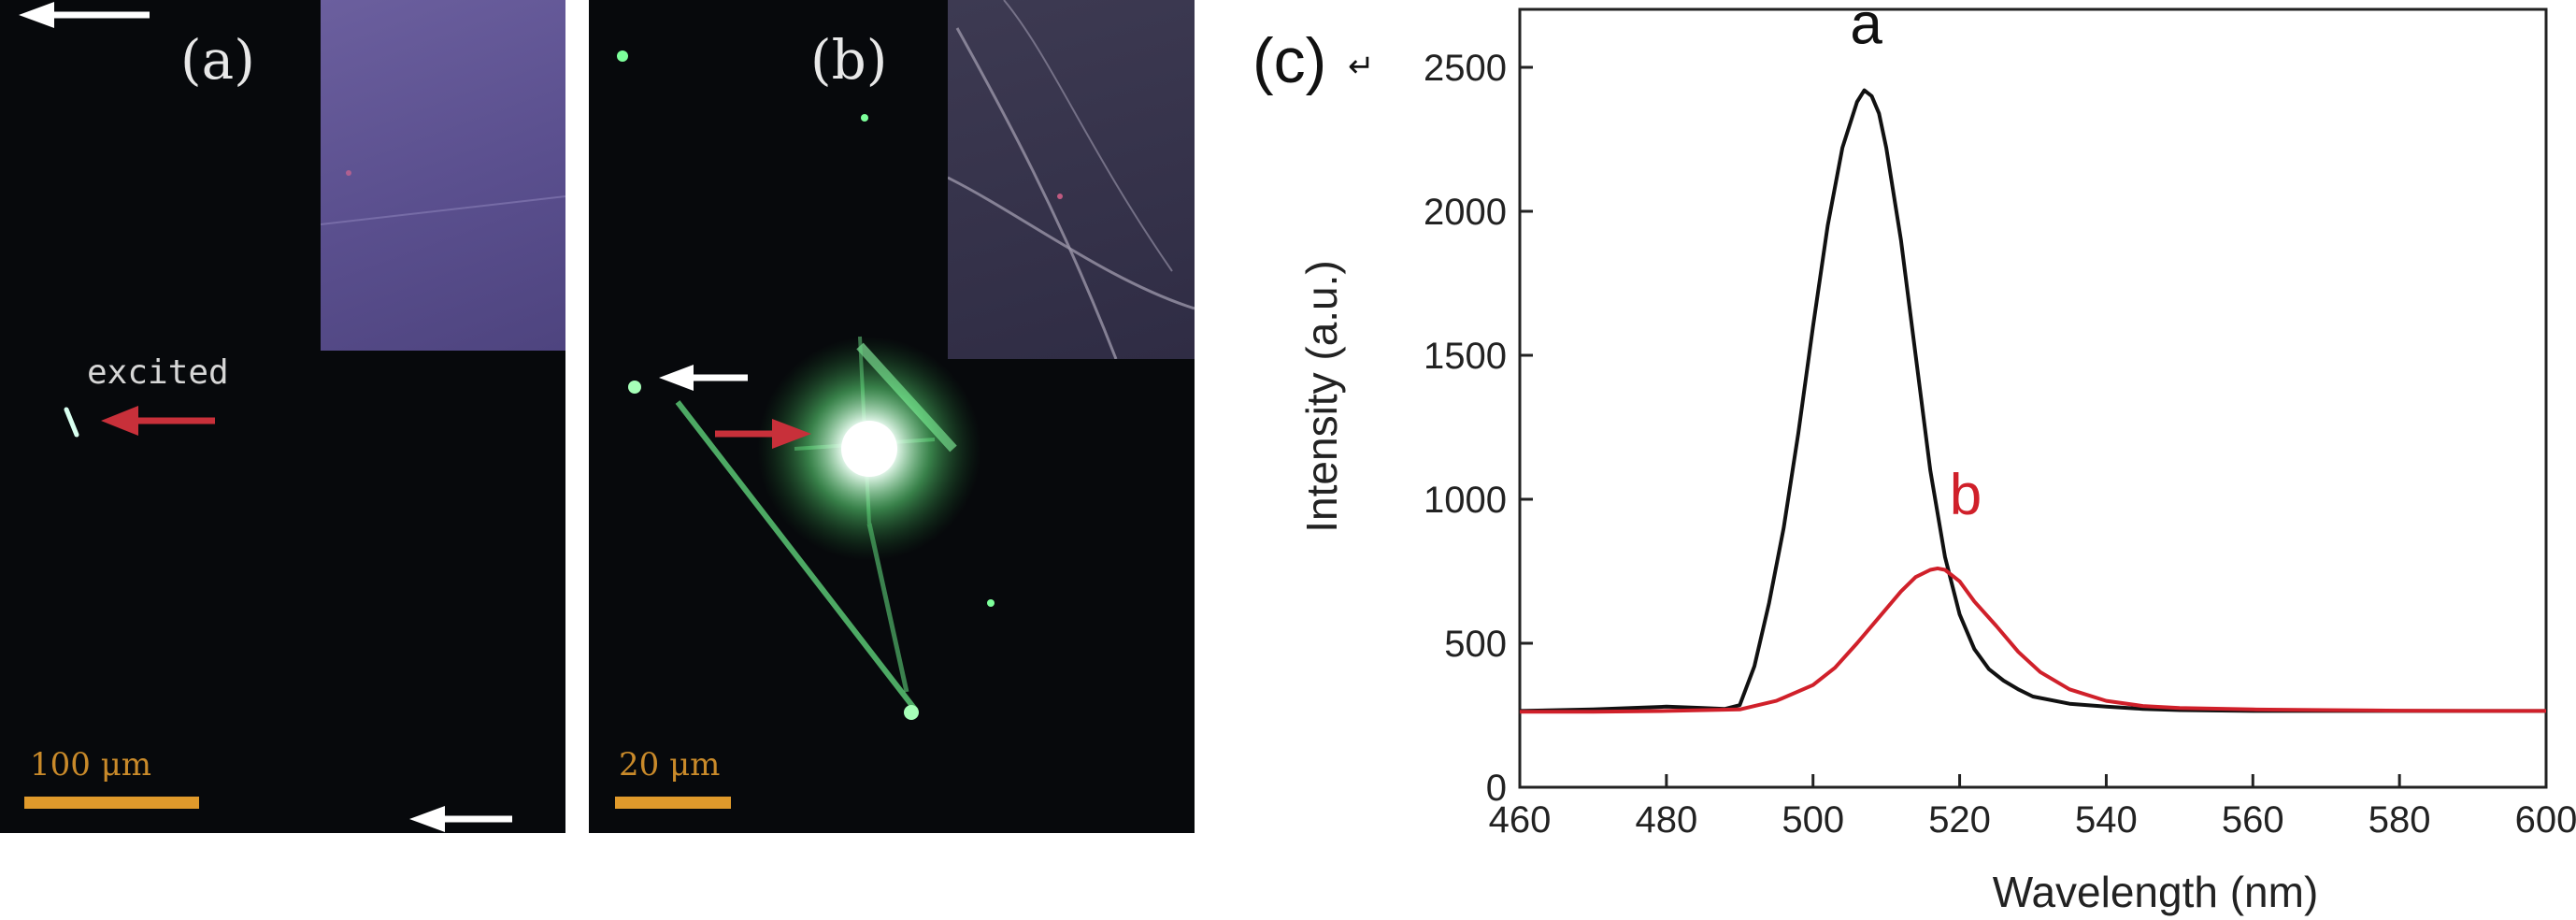 The height and width of the screenshot is (920, 2576). Describe the element at coordinates (2033, 640) in the screenshot. I see `series-line-b` at that location.